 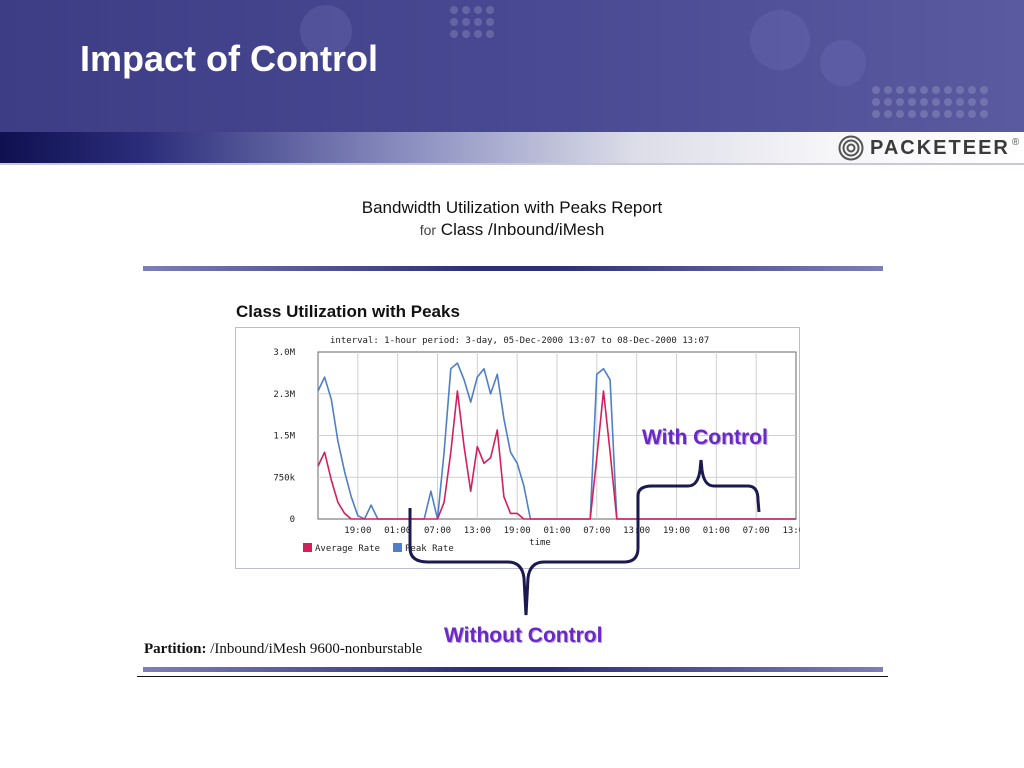 I want to click on legend-label: Average Rate, so click(x=347, y=549).